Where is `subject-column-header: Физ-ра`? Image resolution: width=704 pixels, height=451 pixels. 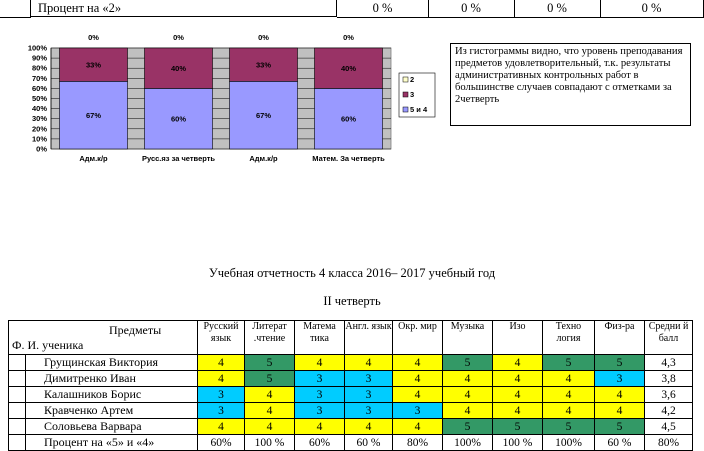 subject-column-header: Физ-ра is located at coordinates (619, 337).